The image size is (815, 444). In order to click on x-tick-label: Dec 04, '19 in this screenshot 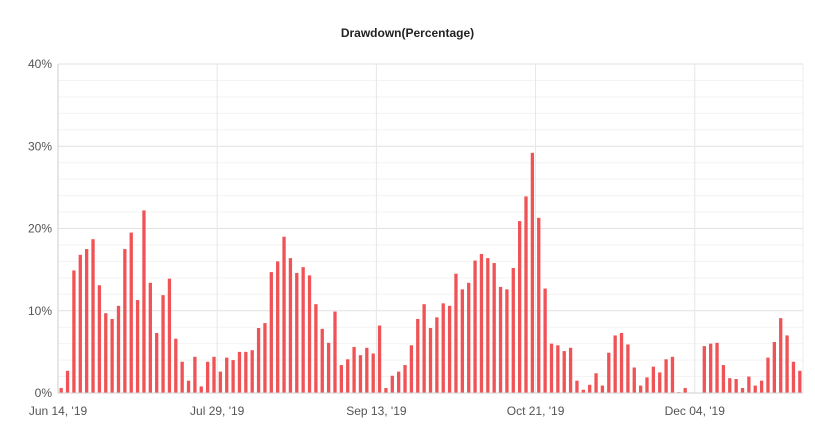, I will do `click(695, 411)`.